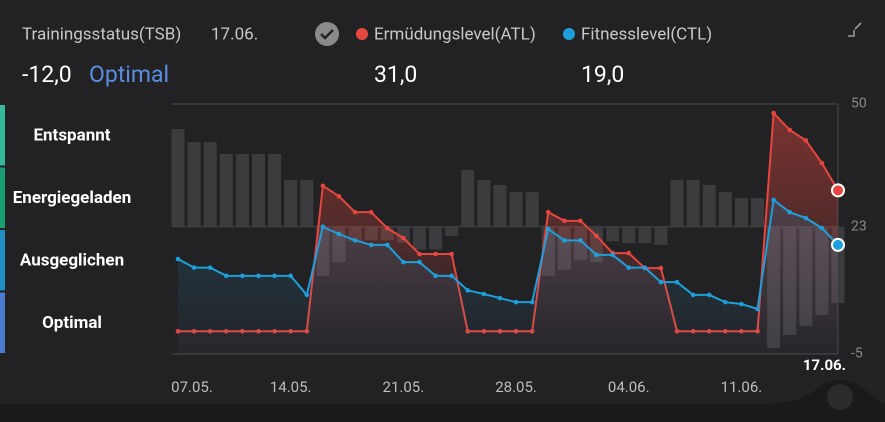  I want to click on legend-label: Ermüdungslevel(ATL), so click(455, 34).